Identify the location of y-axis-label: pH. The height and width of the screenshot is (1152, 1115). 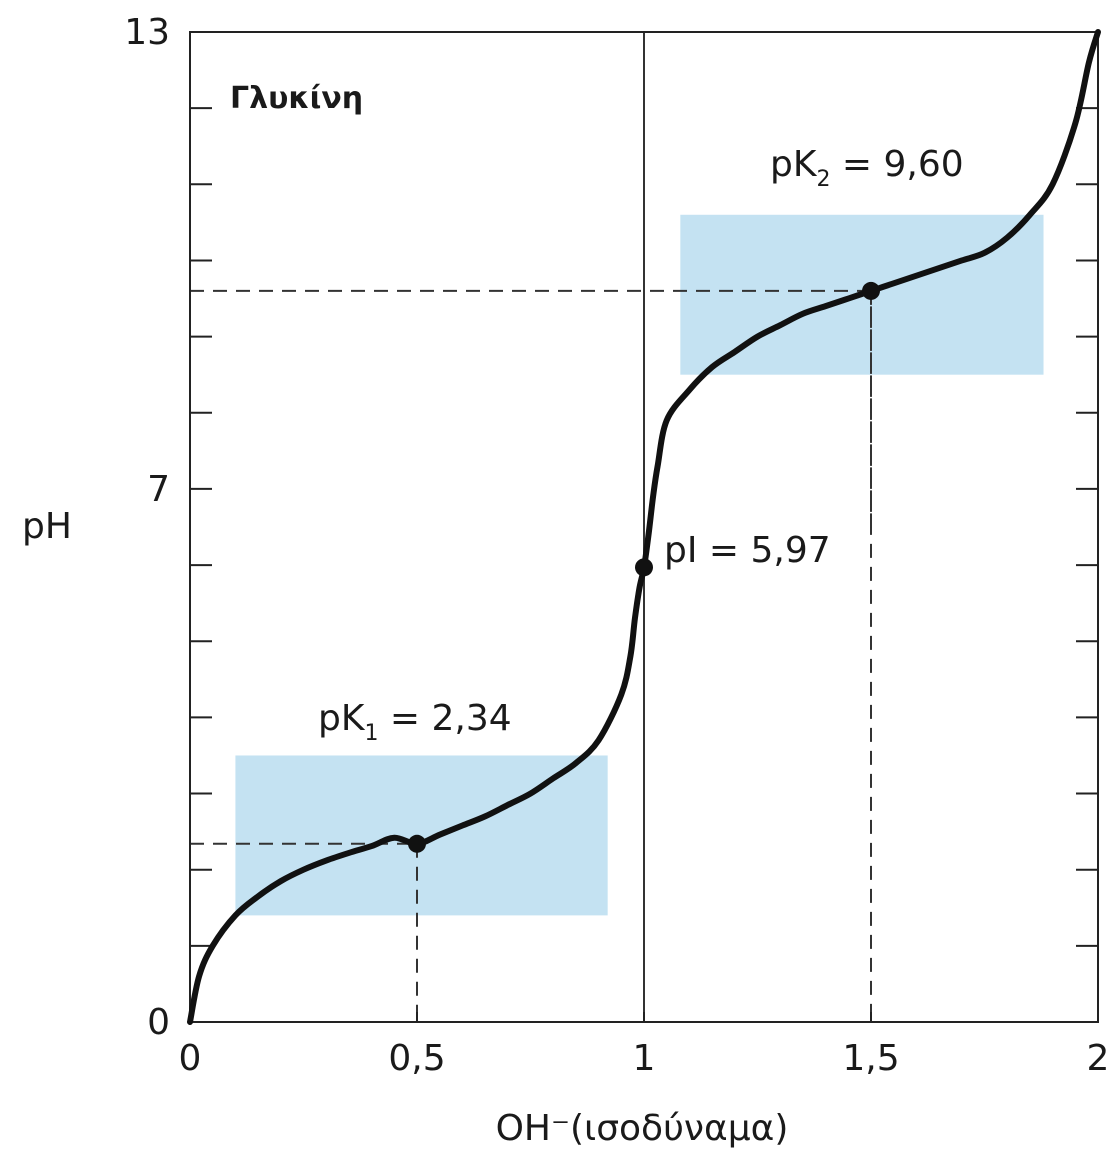
(47, 526).